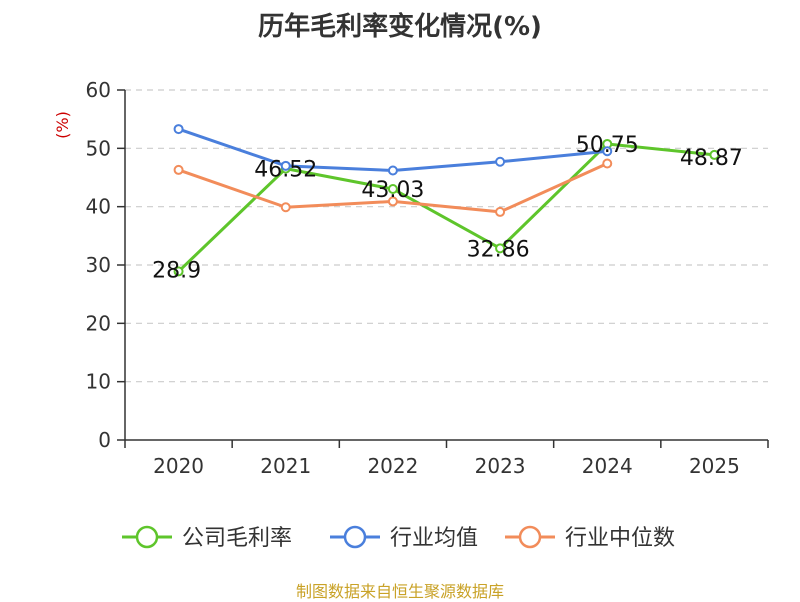 The width and height of the screenshot is (800, 602). I want to click on x-tick-label: 2025, so click(714, 466).